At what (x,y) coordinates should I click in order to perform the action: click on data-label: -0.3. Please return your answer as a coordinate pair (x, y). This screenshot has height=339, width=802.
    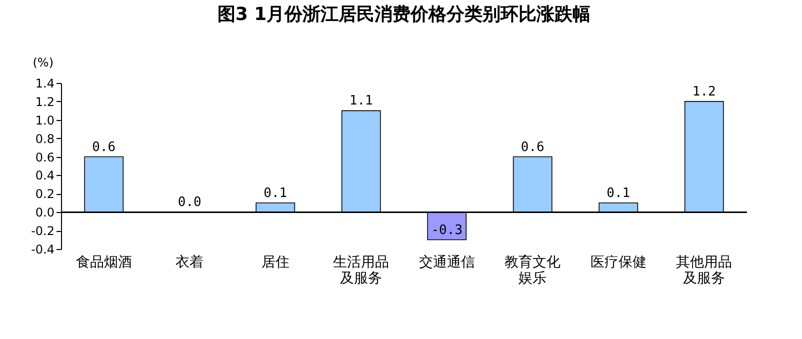
    Looking at the image, I should click on (447, 230).